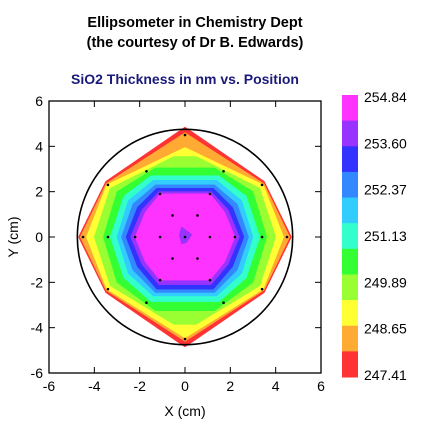 The image size is (440, 442). What do you see at coordinates (385, 97) in the screenshot?
I see `colorbar-tick-label: 254.84` at bounding box center [385, 97].